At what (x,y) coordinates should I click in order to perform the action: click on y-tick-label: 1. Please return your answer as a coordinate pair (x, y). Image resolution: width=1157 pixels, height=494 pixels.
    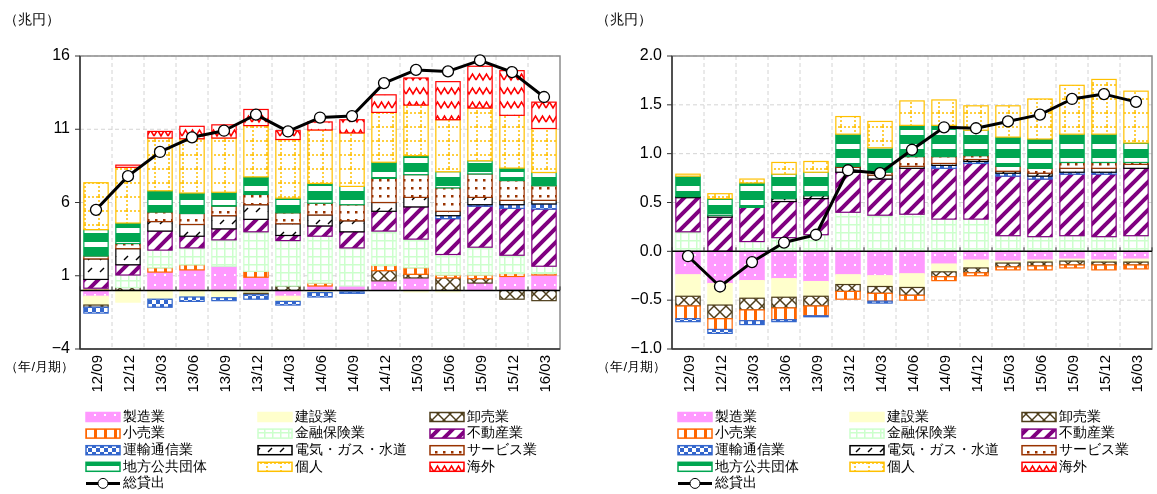
    Looking at the image, I should click on (66, 274).